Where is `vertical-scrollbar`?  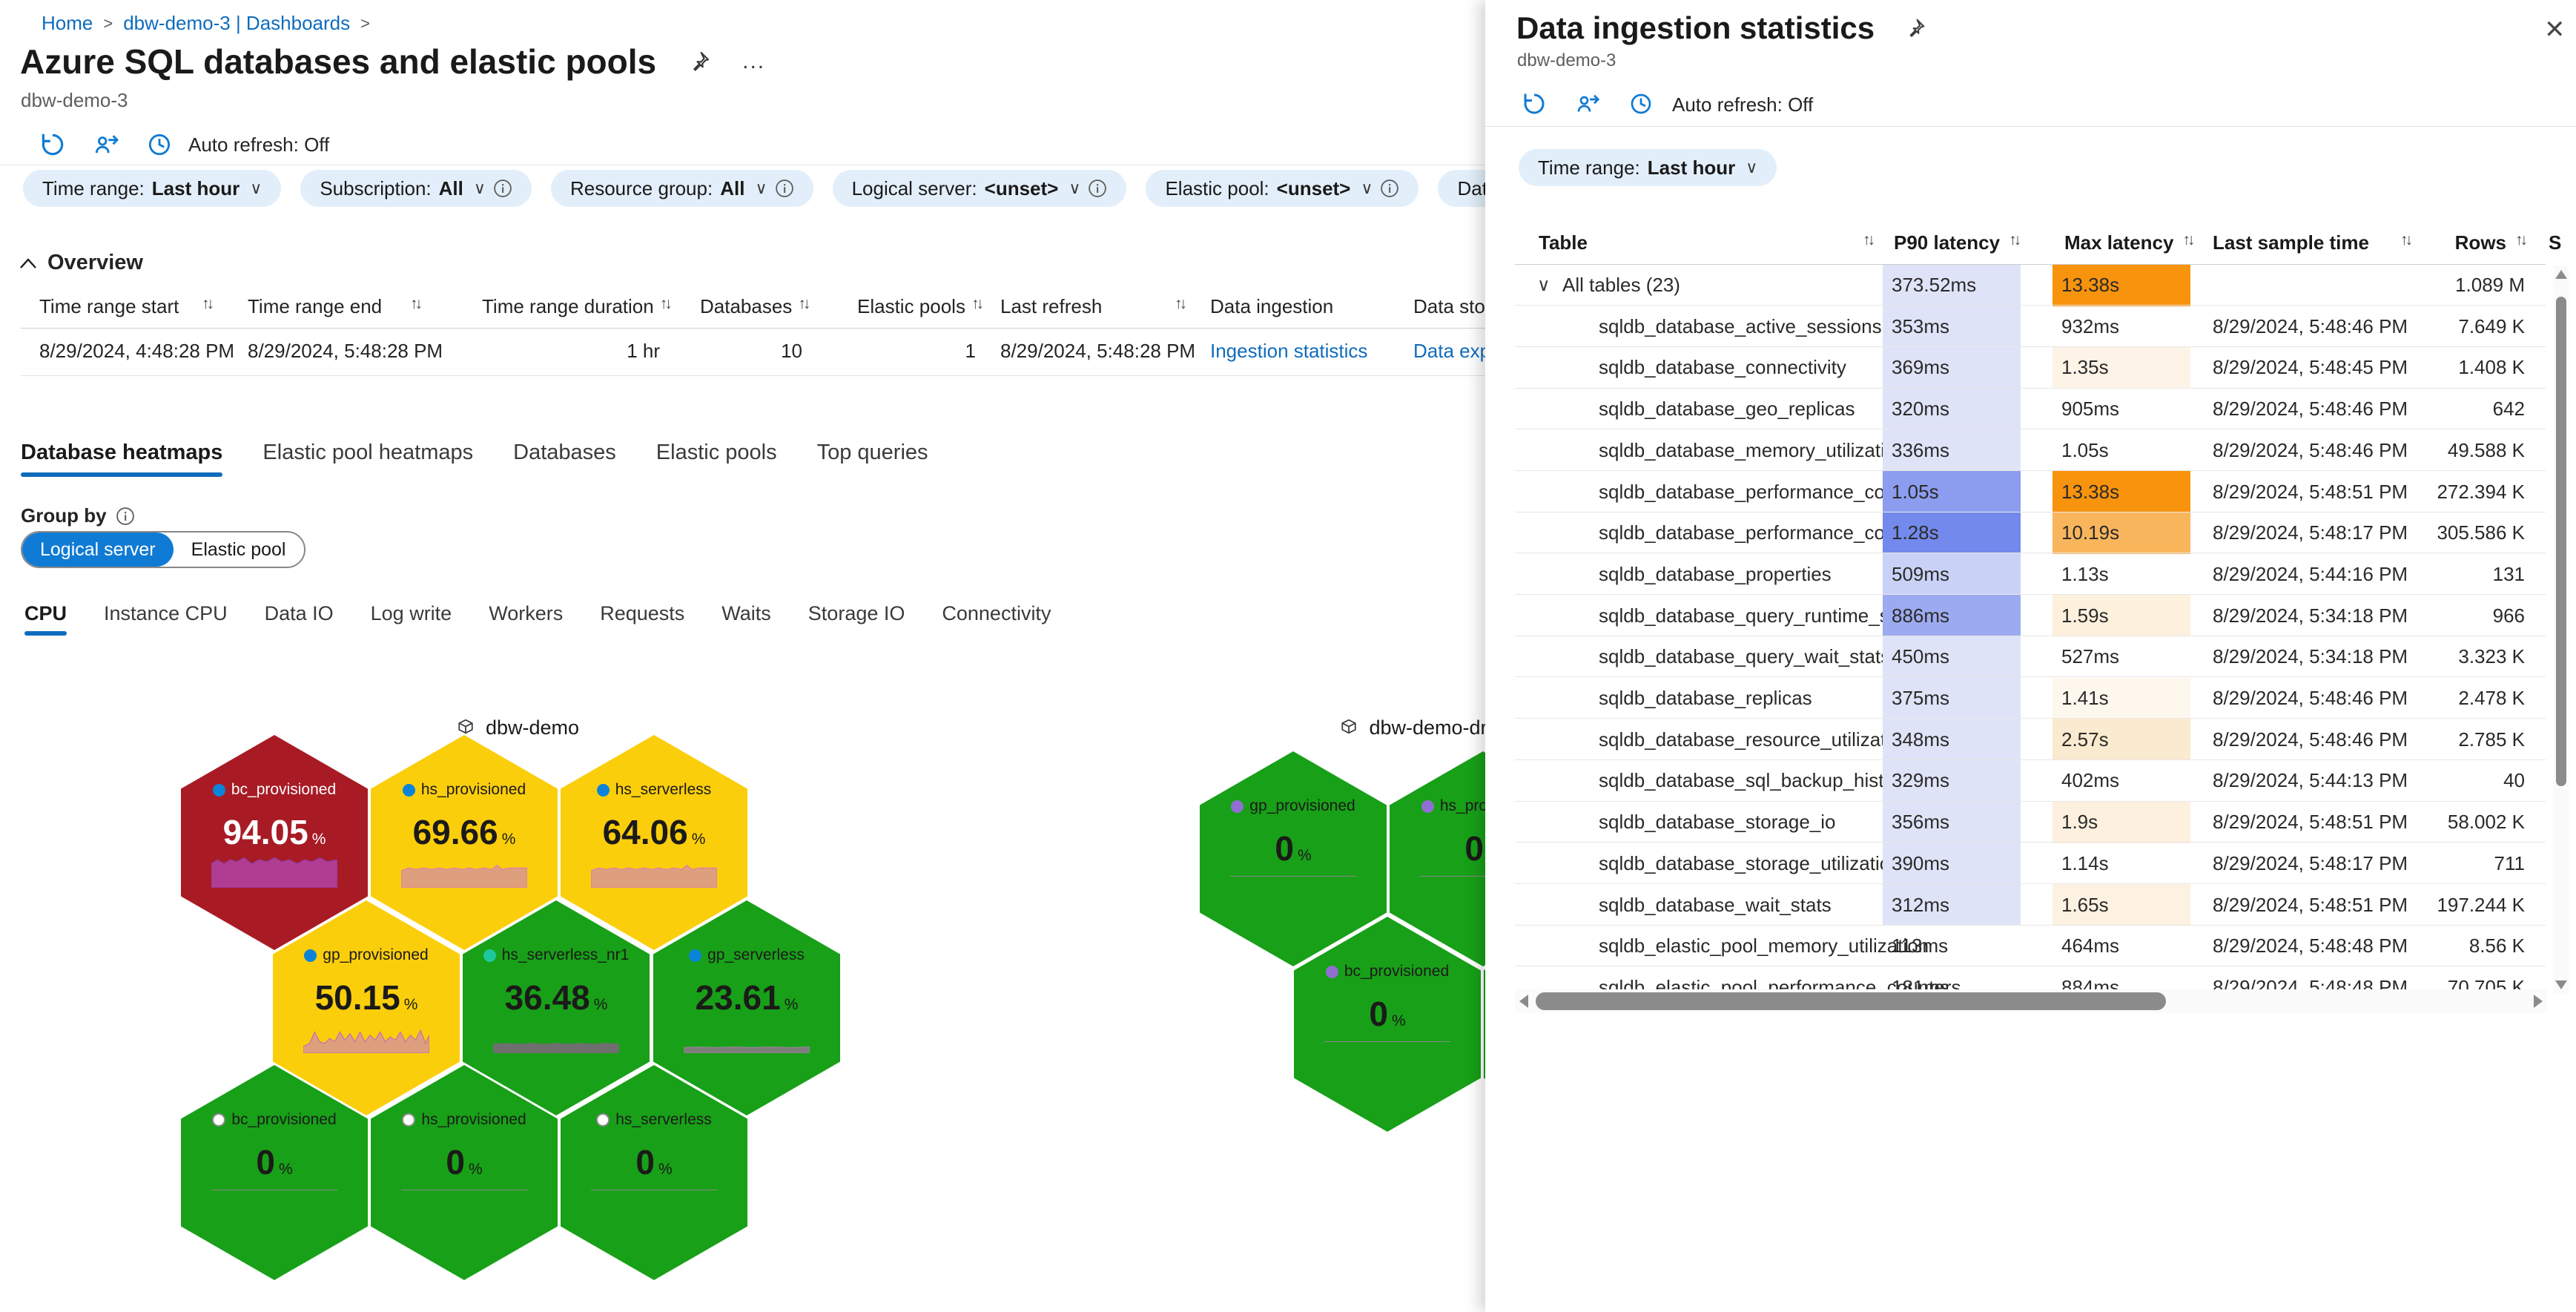 vertical-scrollbar is located at coordinates (2561, 630).